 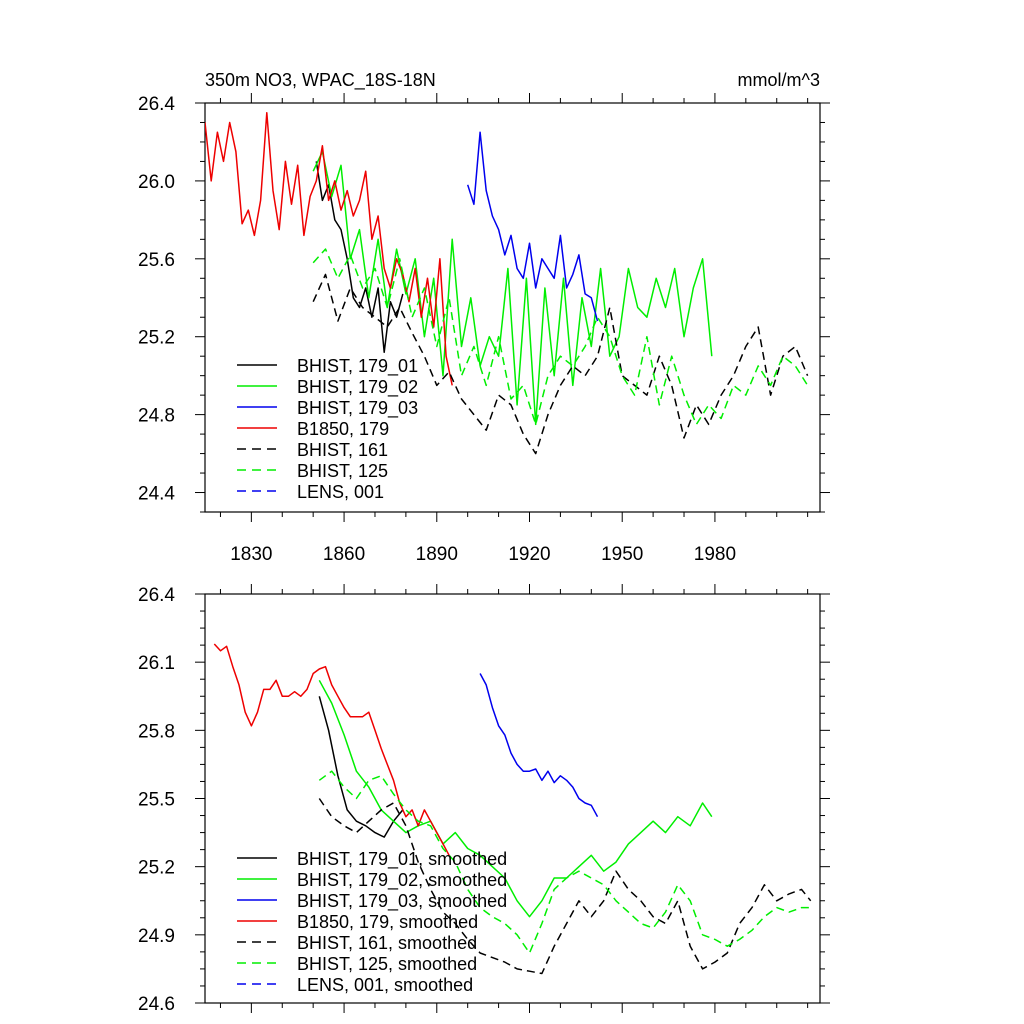 I want to click on legend-label: BHIST, 179_01, so click(x=357, y=366).